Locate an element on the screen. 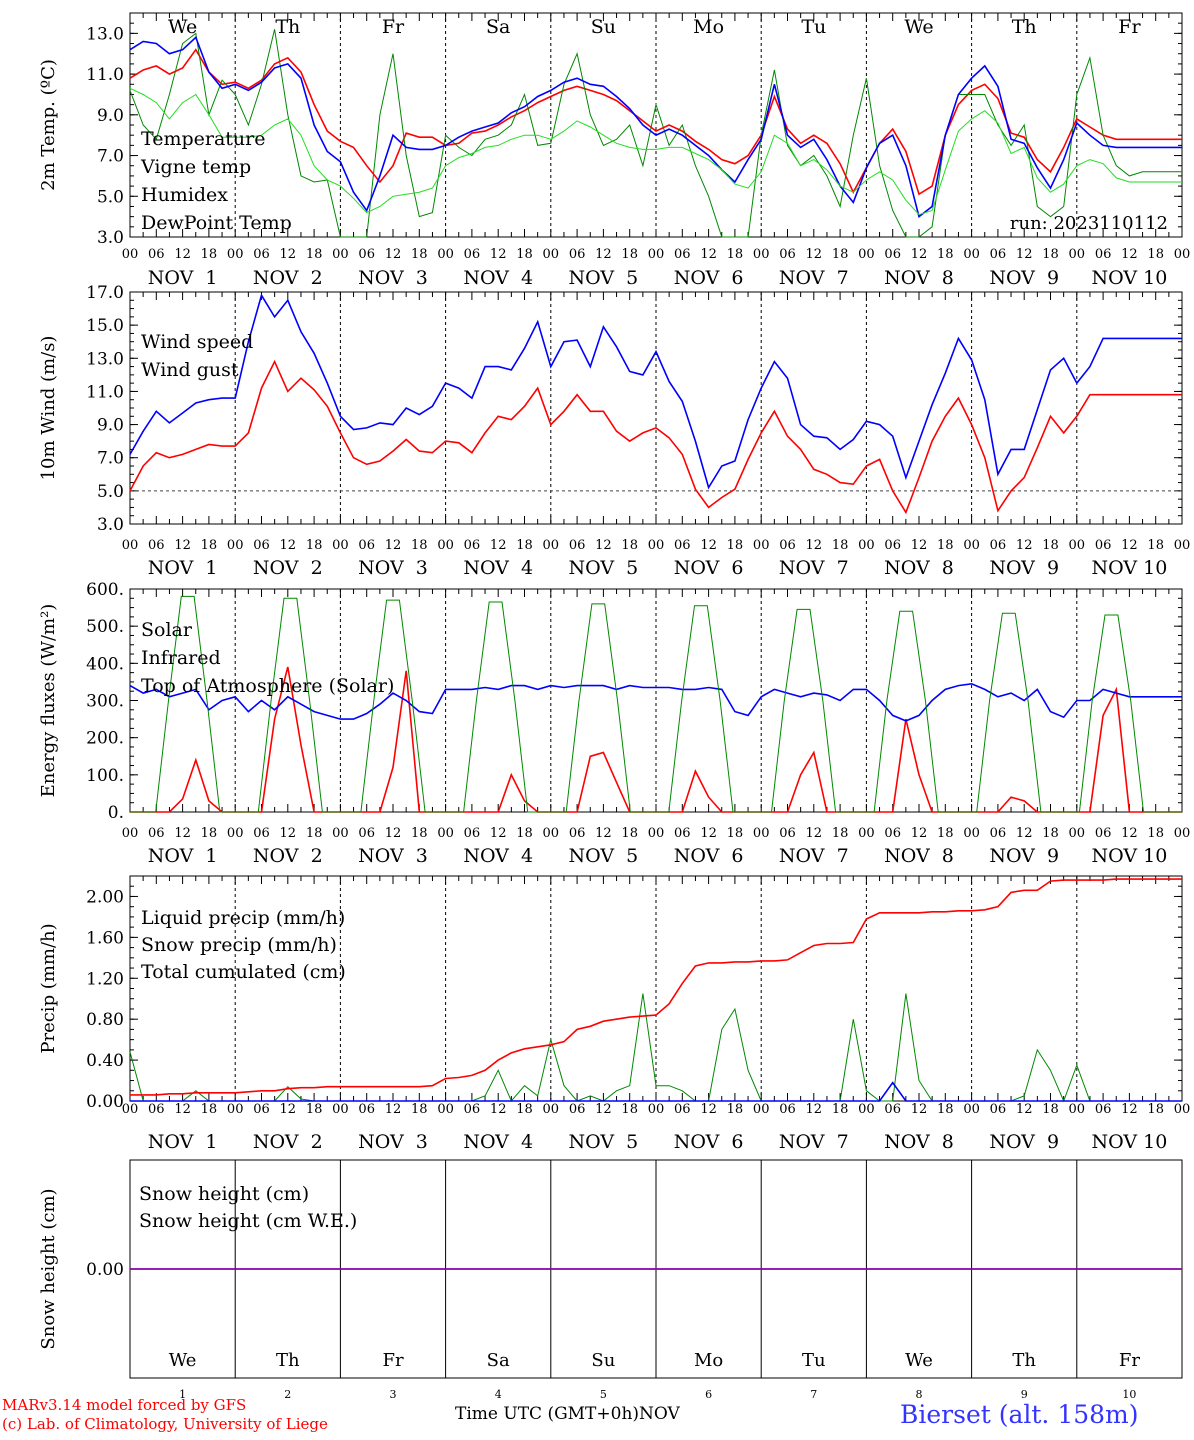 The image size is (1194, 1440). y-tick-label: 500. is located at coordinates (105, 627).